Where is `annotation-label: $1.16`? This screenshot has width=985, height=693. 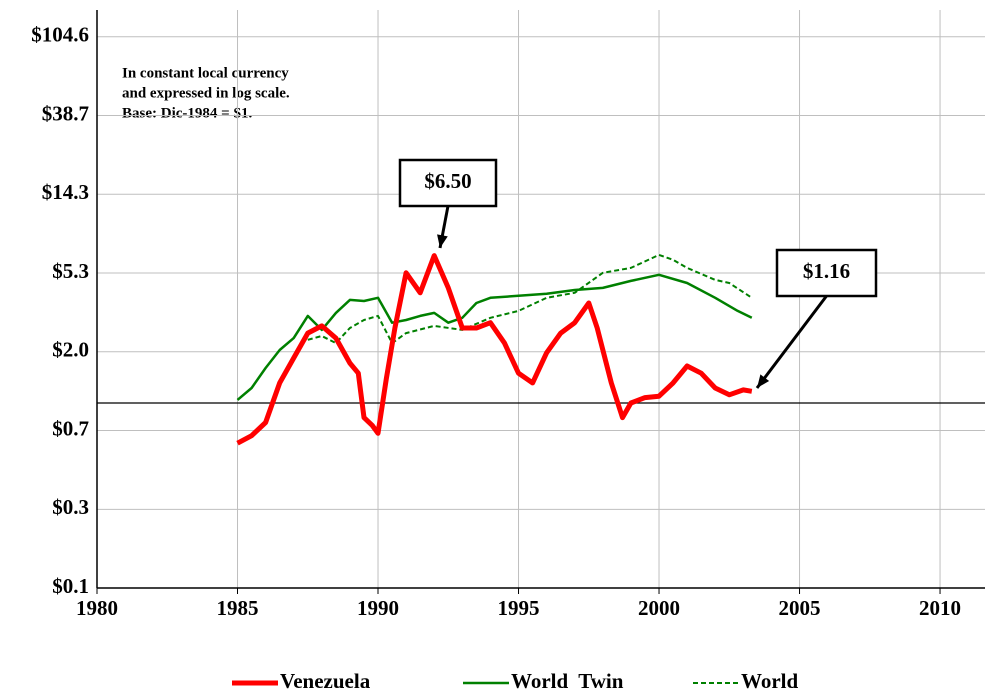 annotation-label: $1.16 is located at coordinates (826, 271).